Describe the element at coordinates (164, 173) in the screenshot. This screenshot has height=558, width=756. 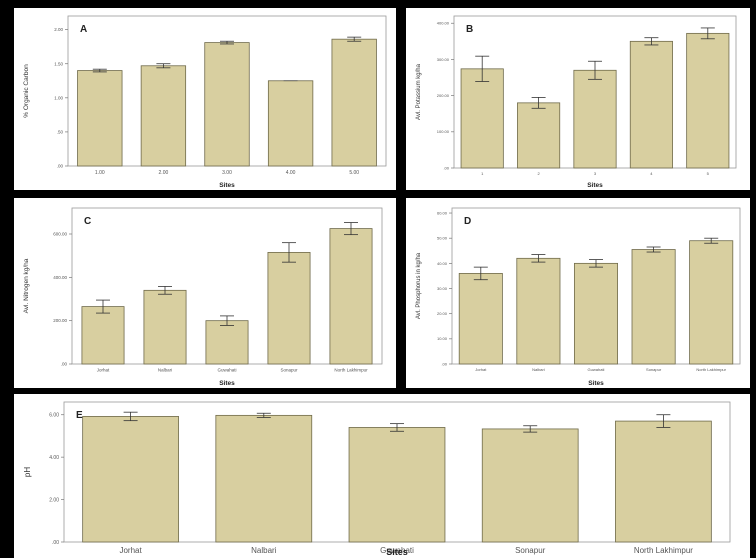
I see `x-tick-label: 2.00` at that location.